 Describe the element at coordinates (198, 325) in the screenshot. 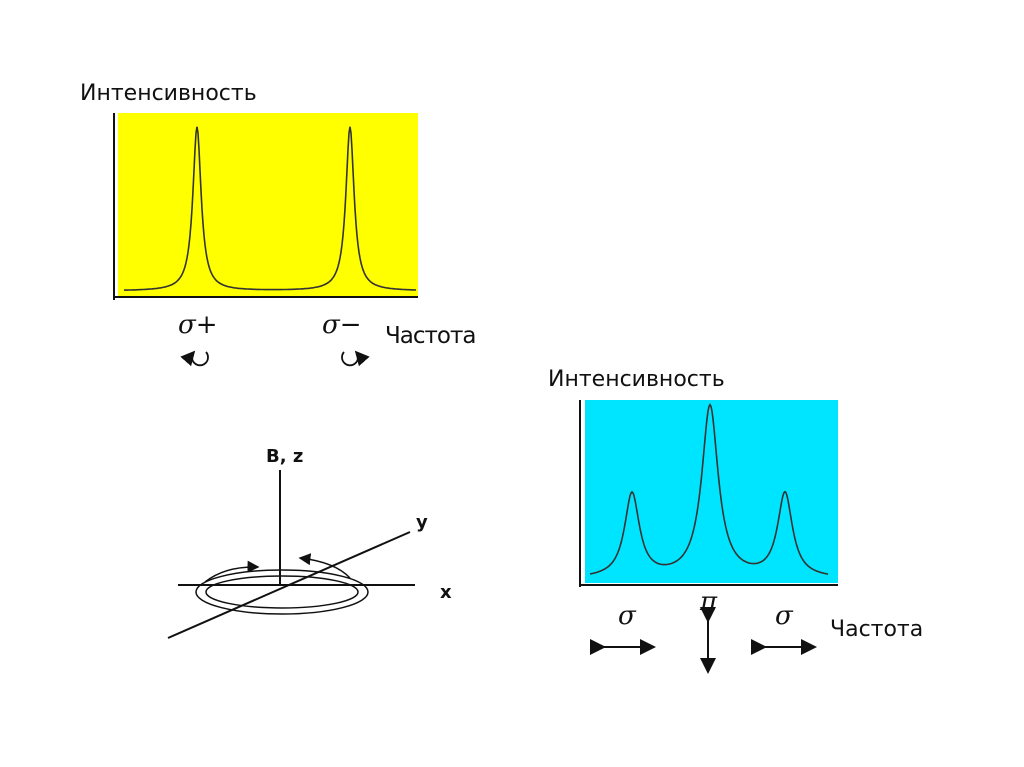

I see `peak-label: σ+` at that location.